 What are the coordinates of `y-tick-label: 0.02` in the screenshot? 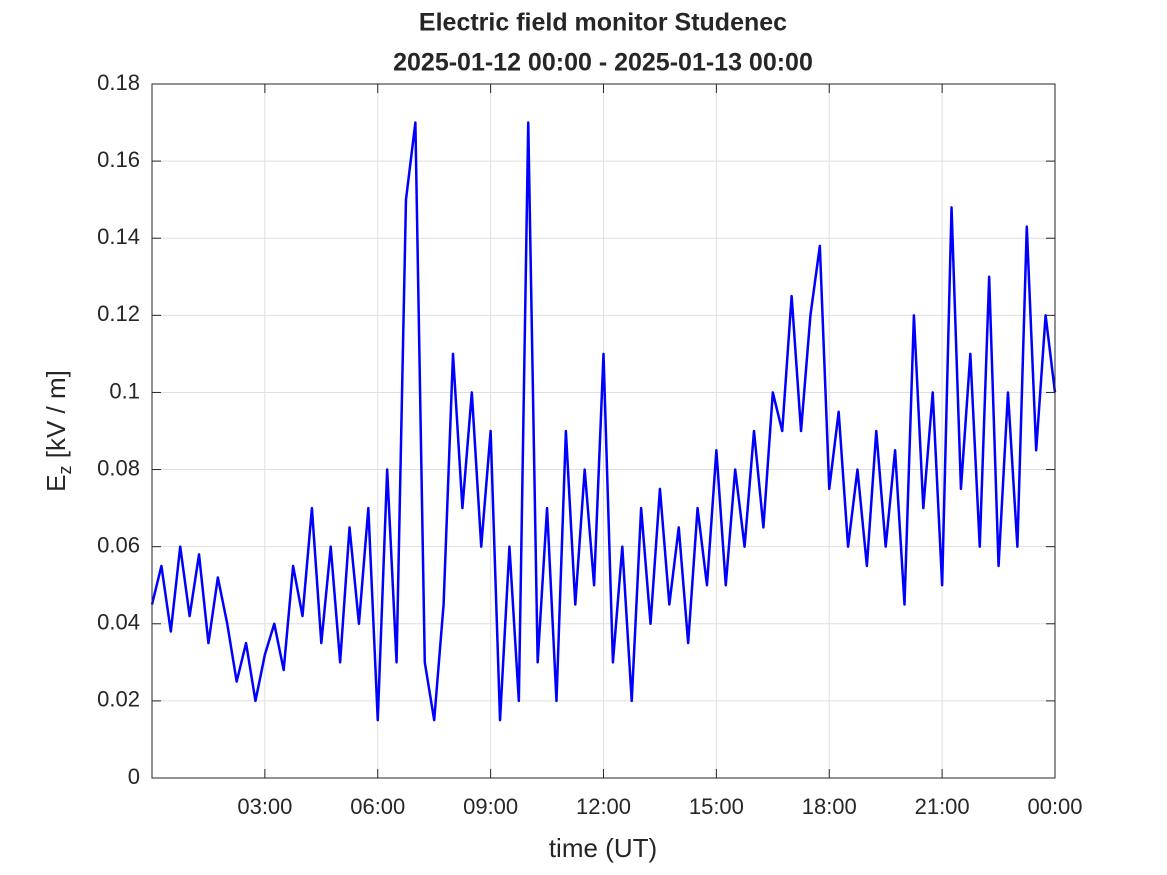 It's located at (118, 699).